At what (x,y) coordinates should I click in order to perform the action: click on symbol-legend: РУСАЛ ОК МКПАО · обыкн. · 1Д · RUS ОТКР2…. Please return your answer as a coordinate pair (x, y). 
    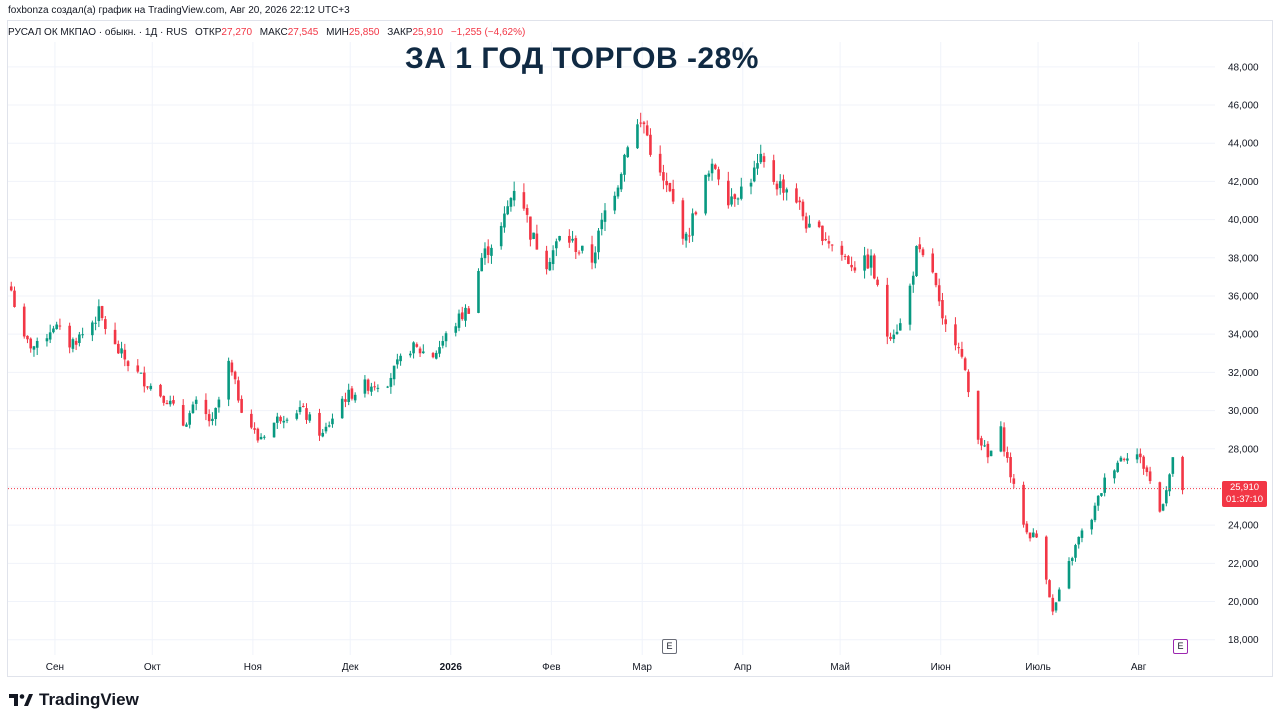
    Looking at the image, I should click on (266, 32).